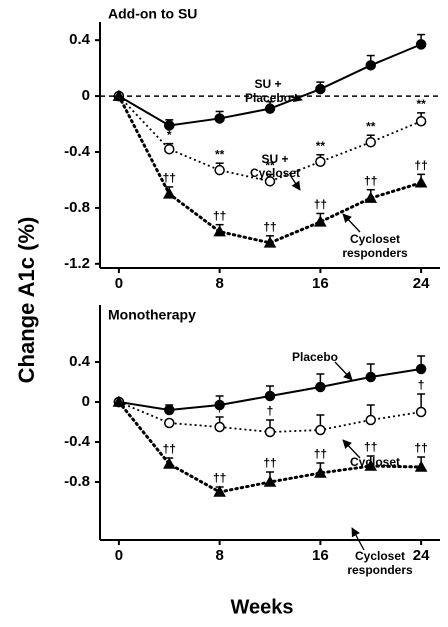  Describe the element at coordinates (261, 607) in the screenshot. I see `x-axis-label: Weeks` at that location.